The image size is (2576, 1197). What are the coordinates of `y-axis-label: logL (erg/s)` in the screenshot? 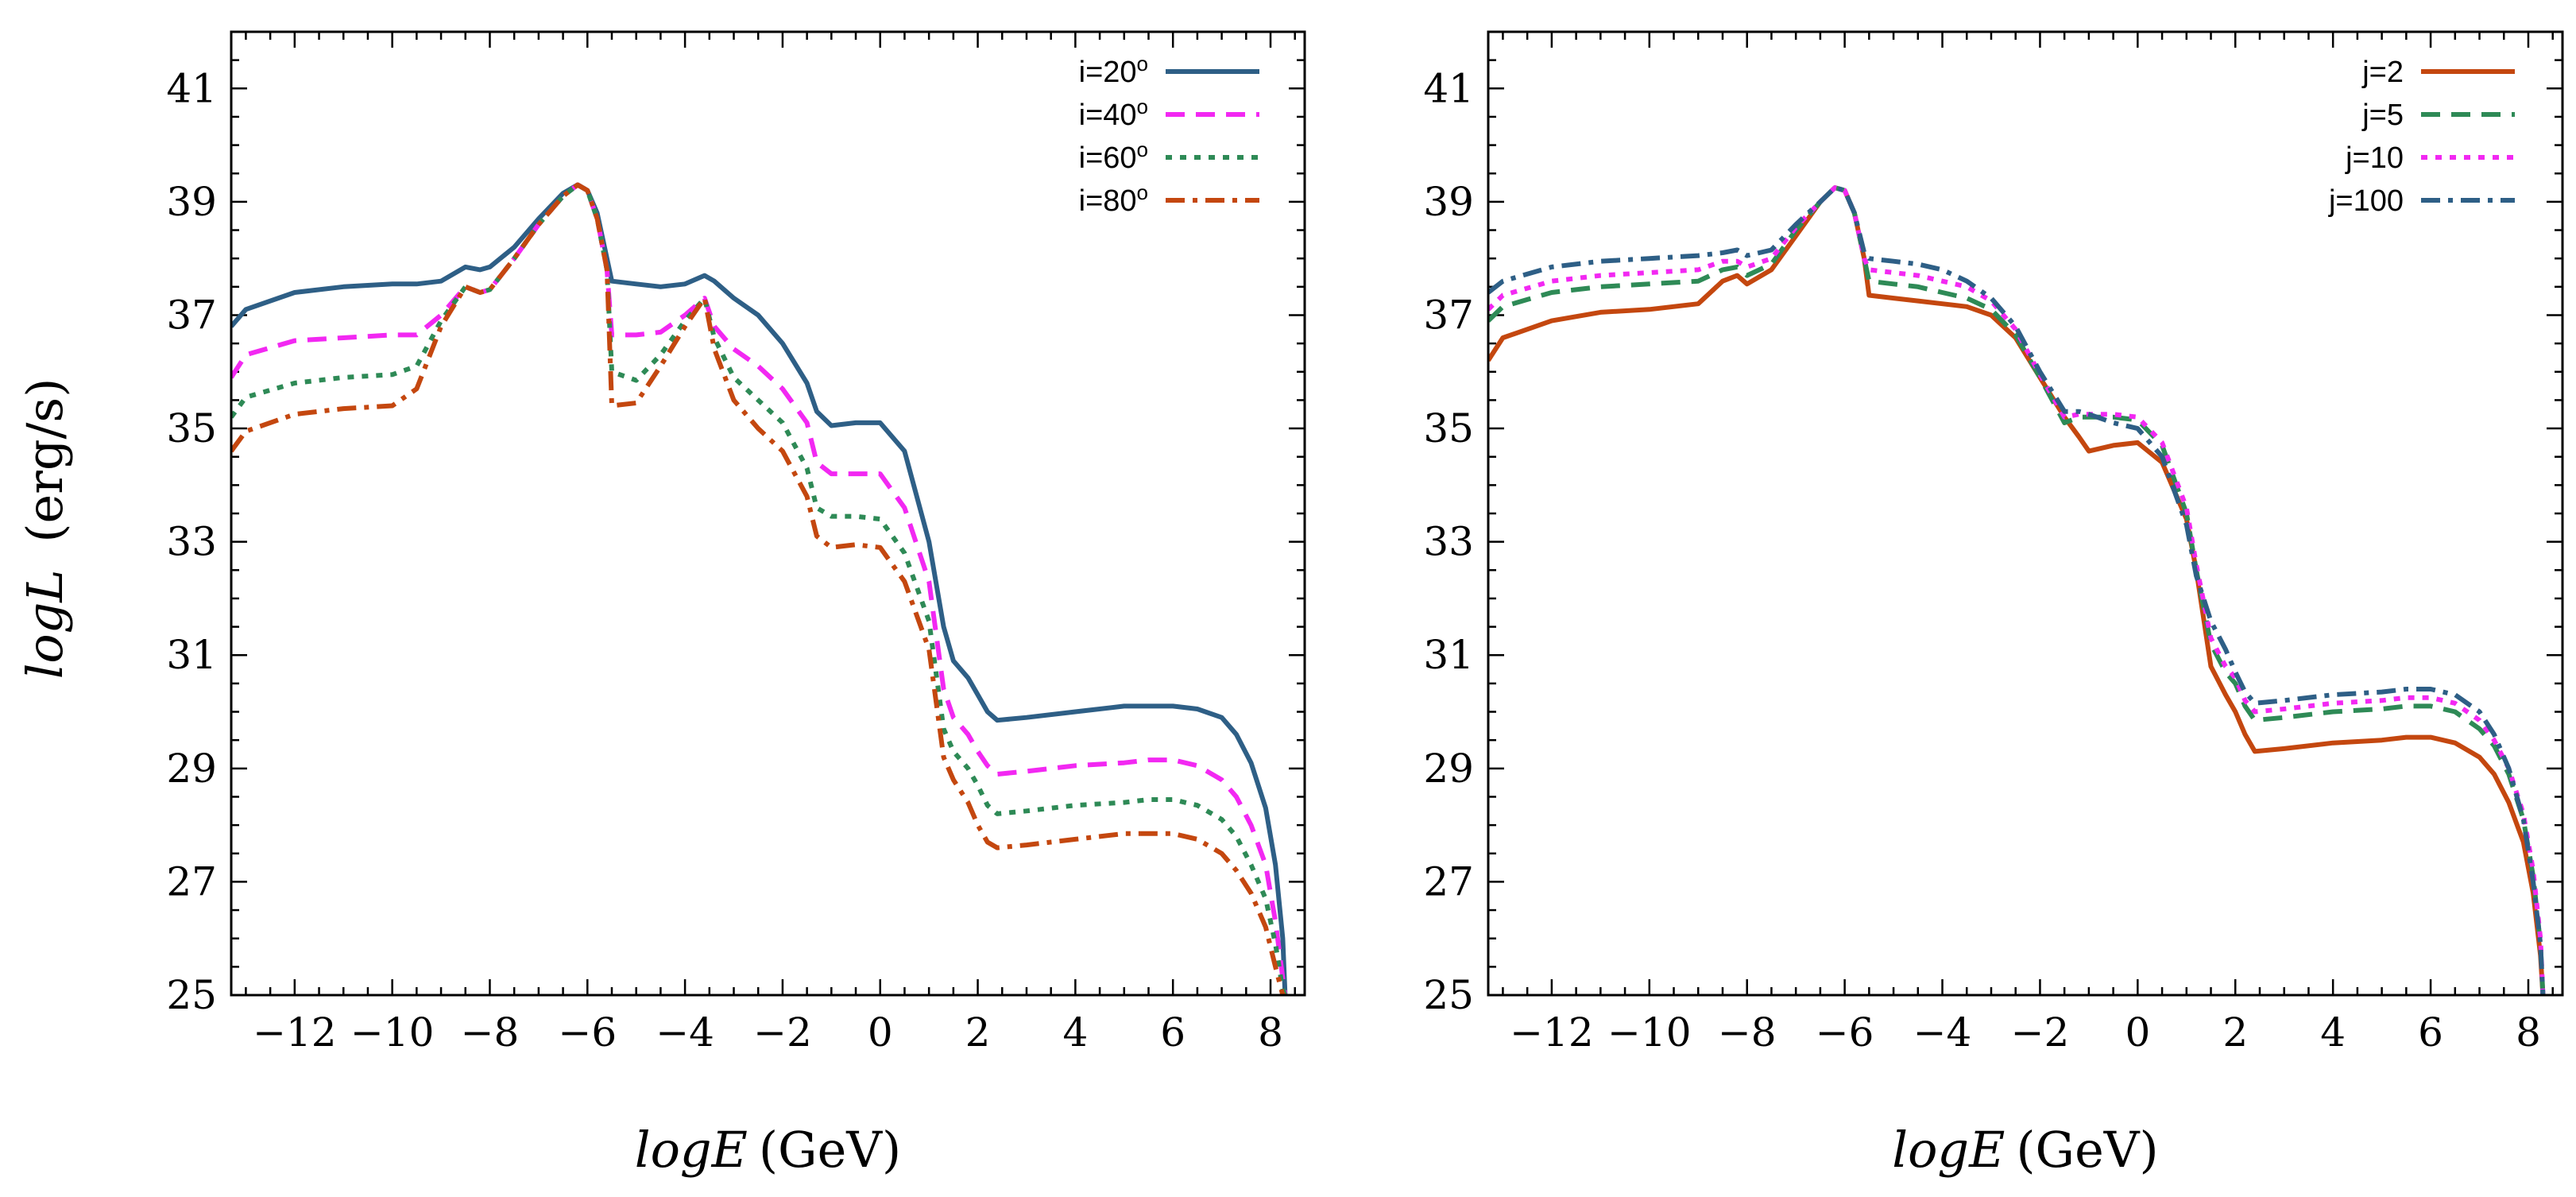 It's located at (45, 529).